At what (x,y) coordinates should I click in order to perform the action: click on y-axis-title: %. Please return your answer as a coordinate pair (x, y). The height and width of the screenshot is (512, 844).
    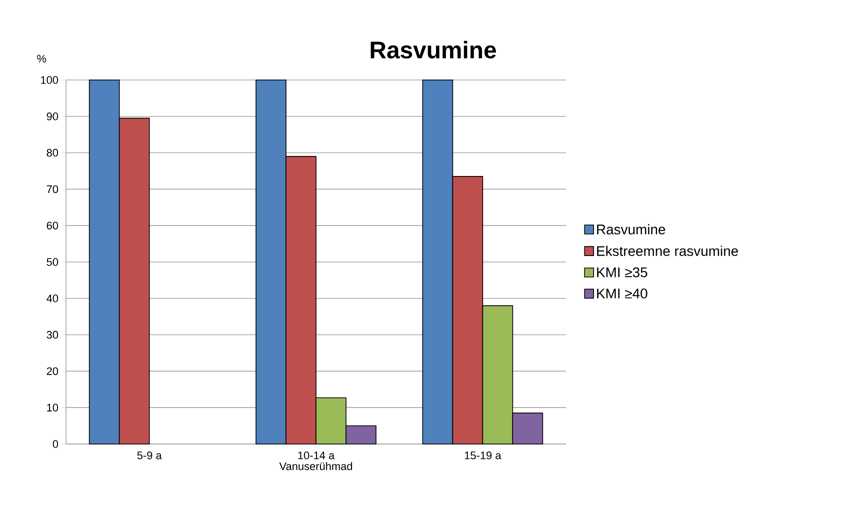
    Looking at the image, I should click on (41, 58).